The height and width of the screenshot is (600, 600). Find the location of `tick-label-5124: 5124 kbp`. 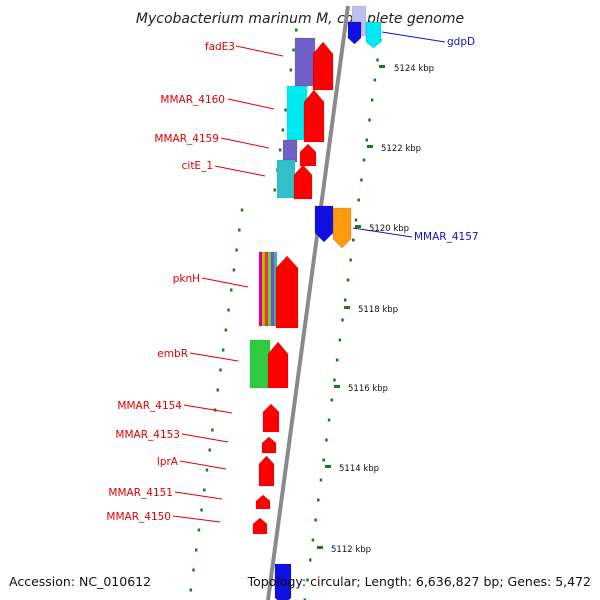

tick-label-5124: 5124 kbp is located at coordinates (414, 69).